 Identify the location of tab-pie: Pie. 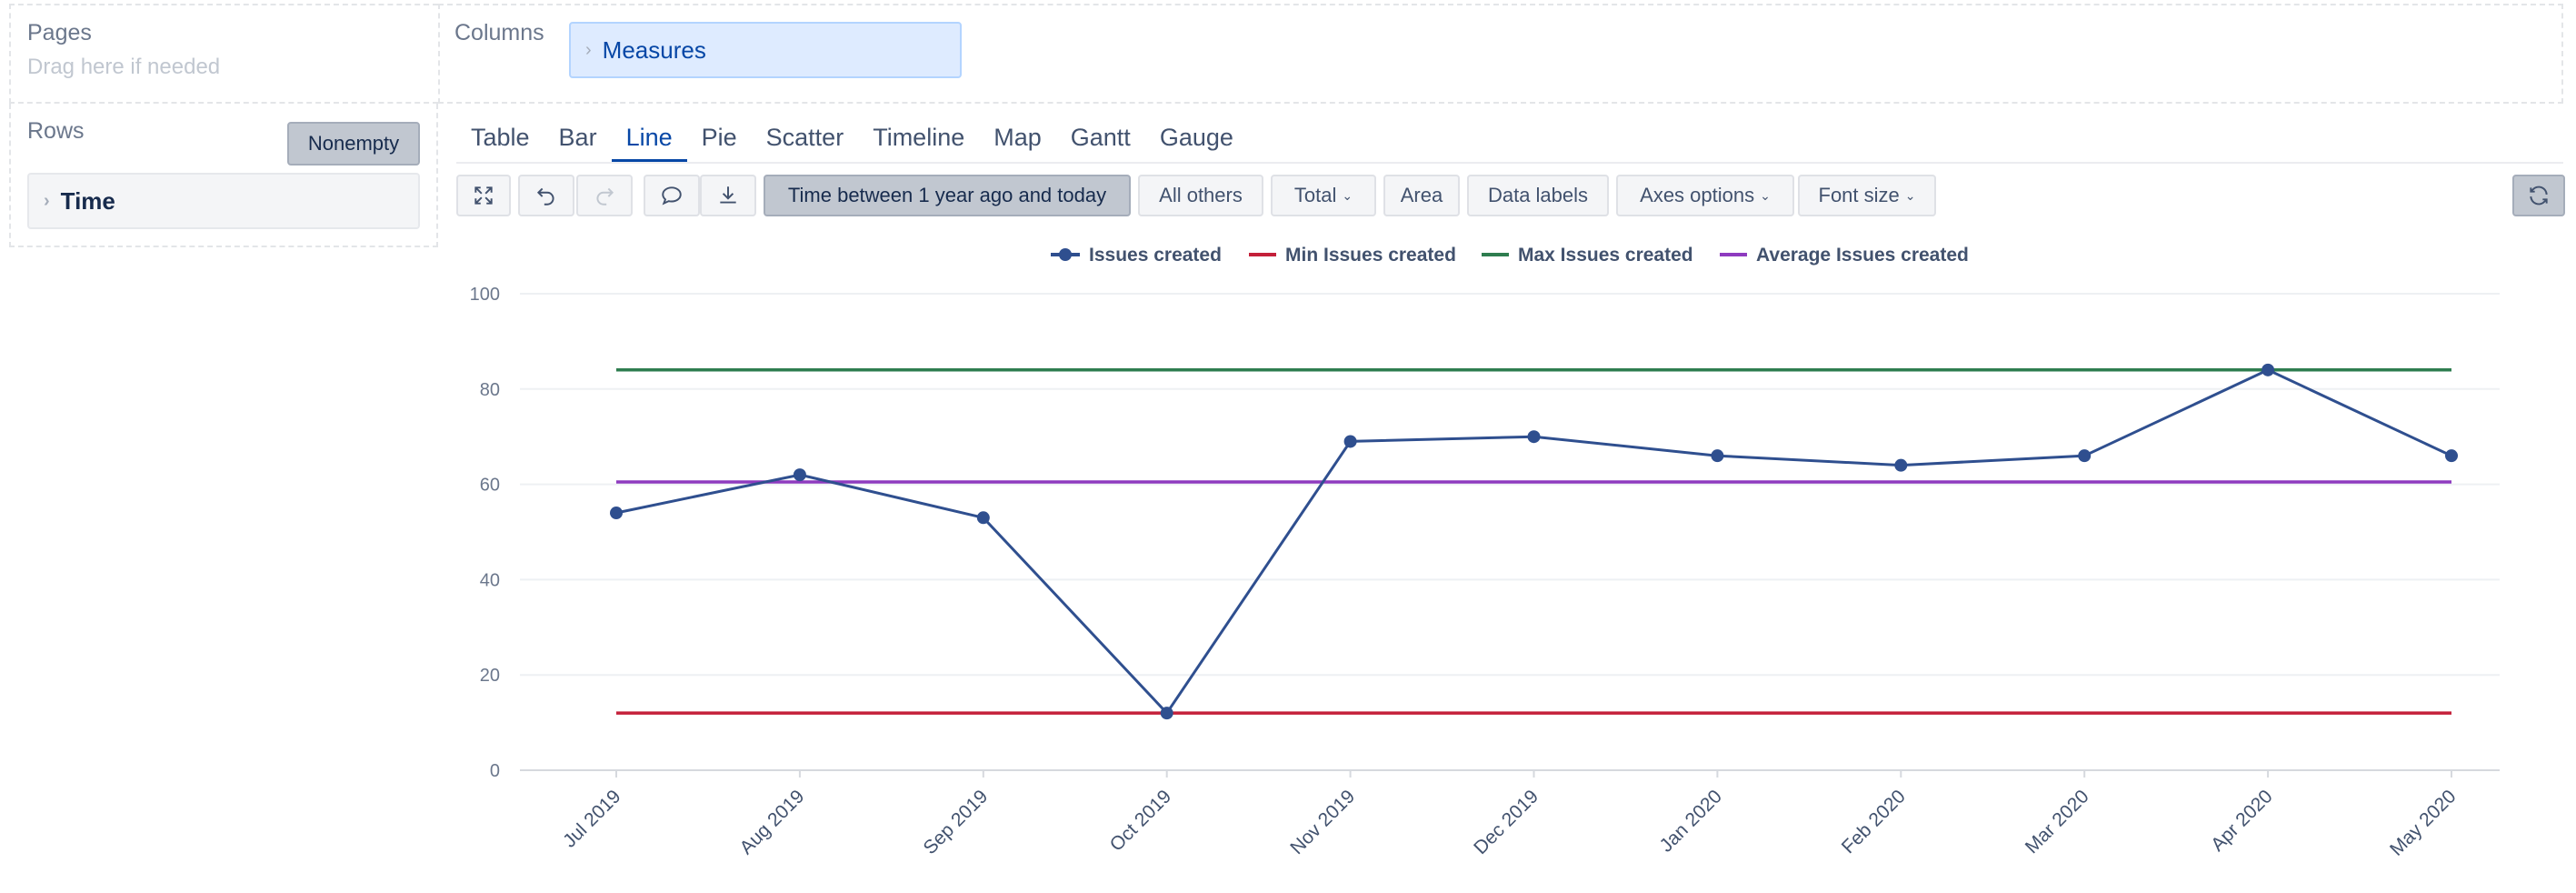
(719, 137).